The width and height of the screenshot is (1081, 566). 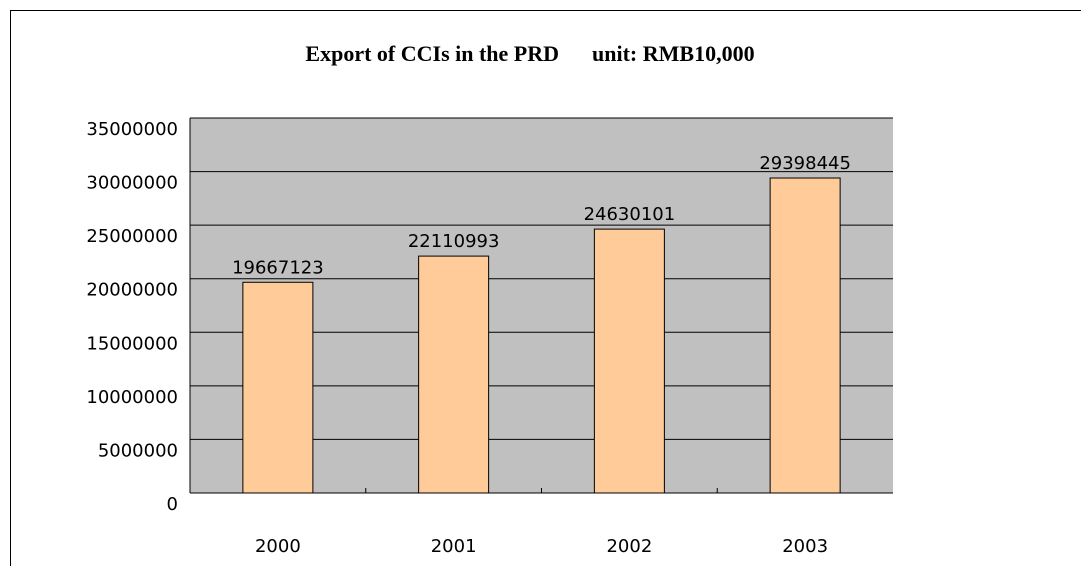 I want to click on x-tick-label: 2000, so click(x=278, y=546).